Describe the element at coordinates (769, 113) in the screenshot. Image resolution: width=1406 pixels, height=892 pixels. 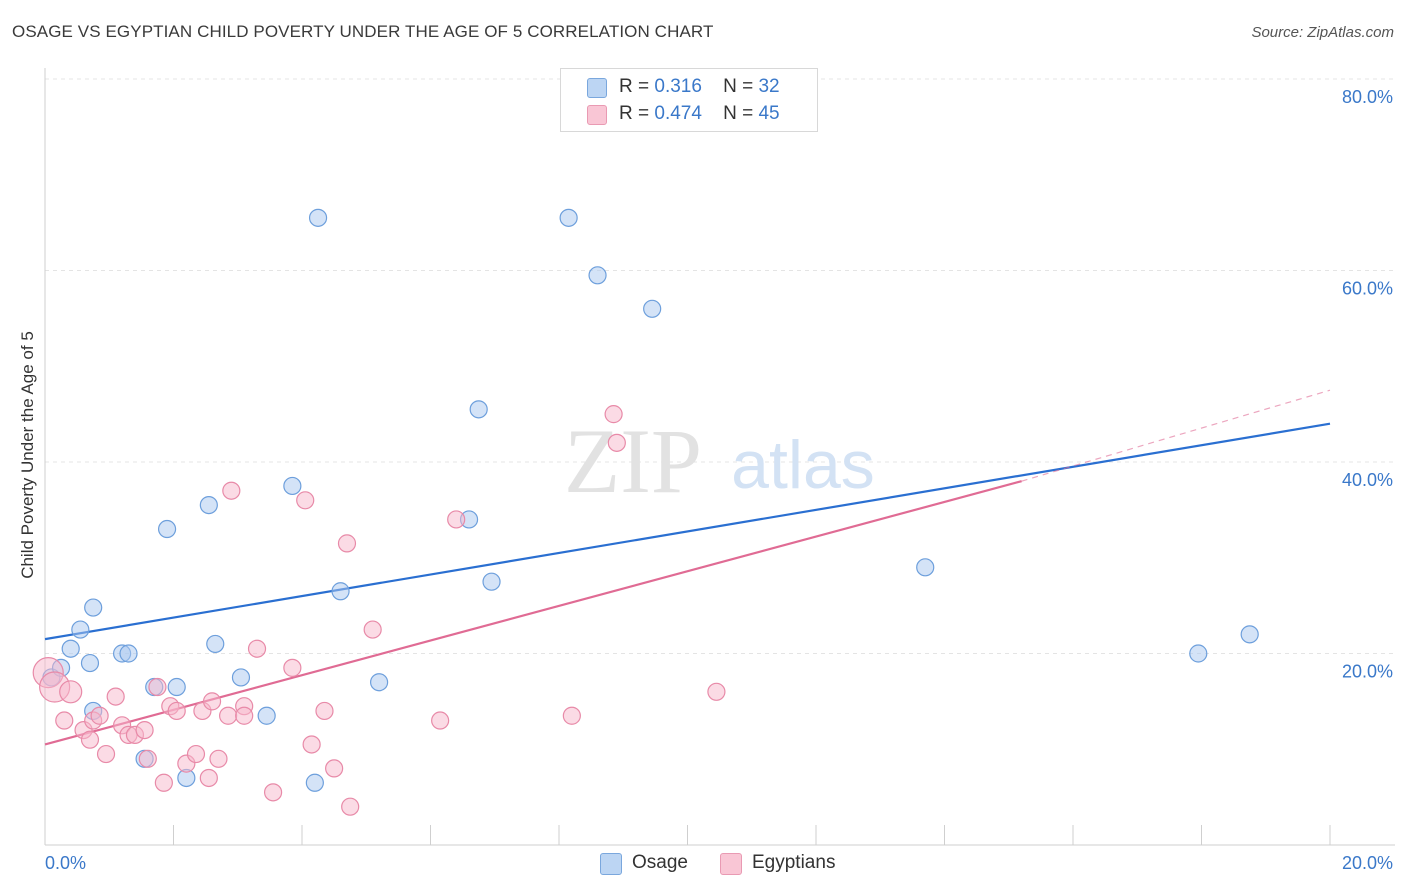
I see `n-value: 45` at that location.